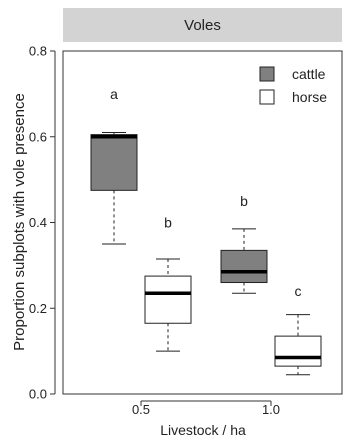 This screenshot has height=441, width=346. I want to click on facet-strip, so click(202, 25).